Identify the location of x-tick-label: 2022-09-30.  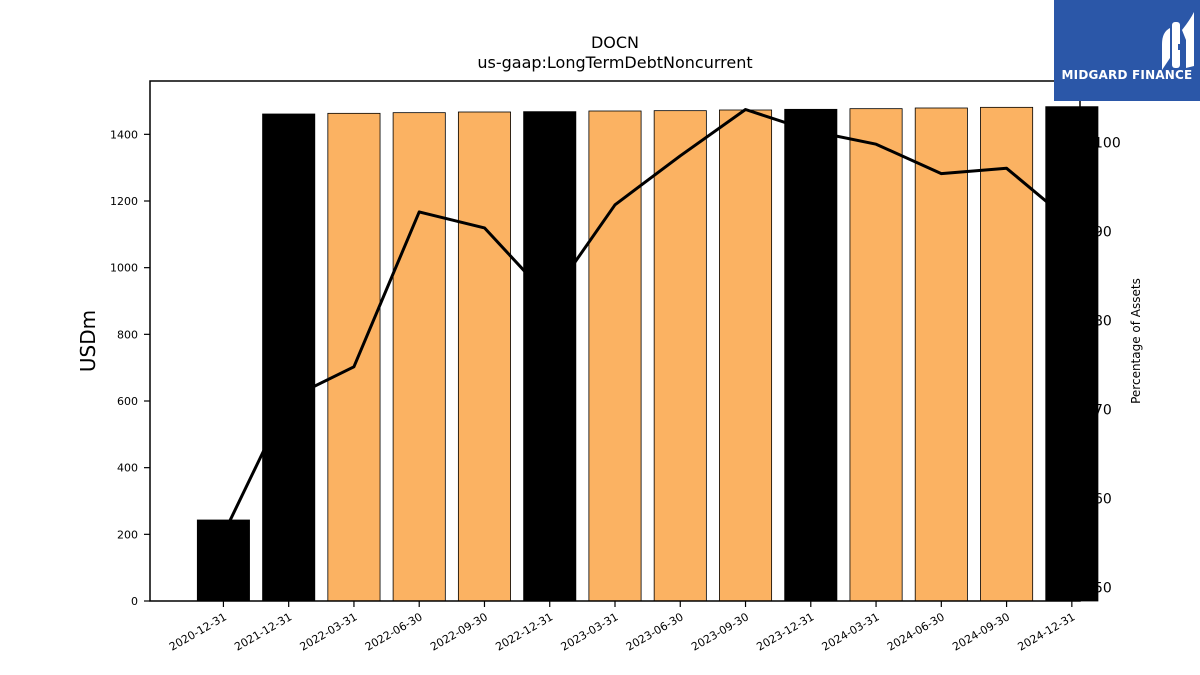
(459, 631).